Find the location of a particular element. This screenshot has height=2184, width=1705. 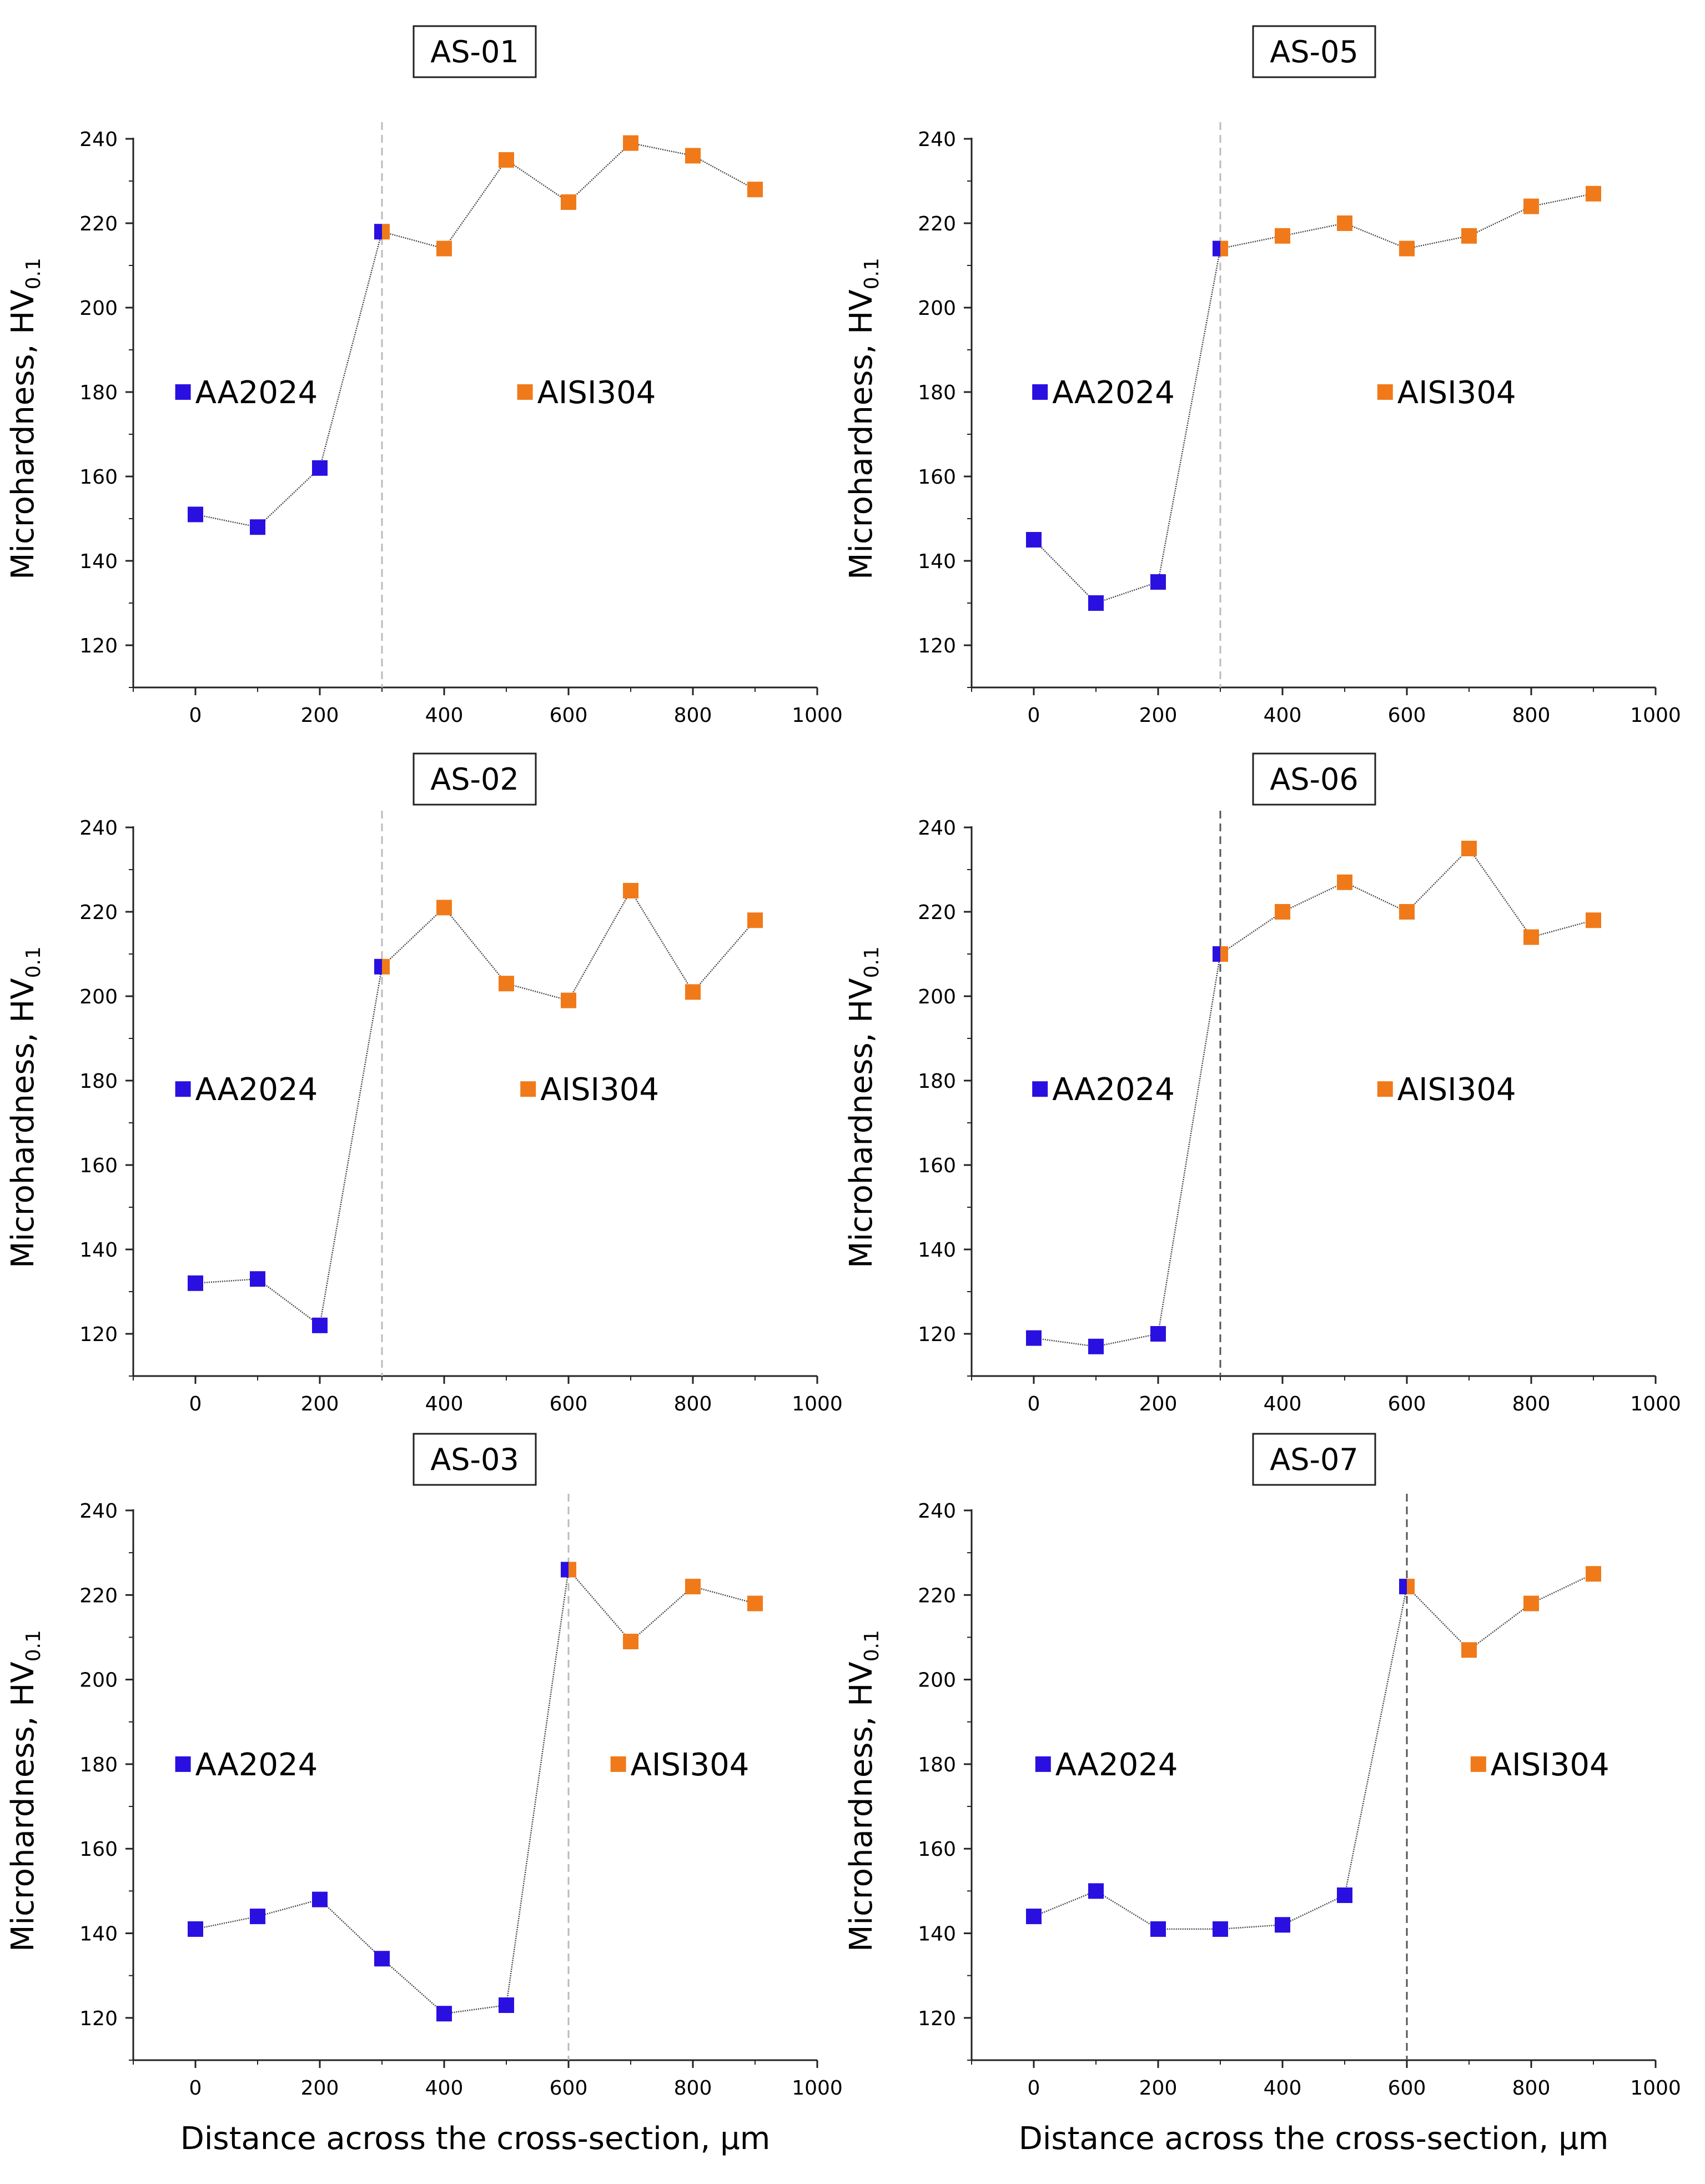

title-text: AS-01 is located at coordinates (475, 51).